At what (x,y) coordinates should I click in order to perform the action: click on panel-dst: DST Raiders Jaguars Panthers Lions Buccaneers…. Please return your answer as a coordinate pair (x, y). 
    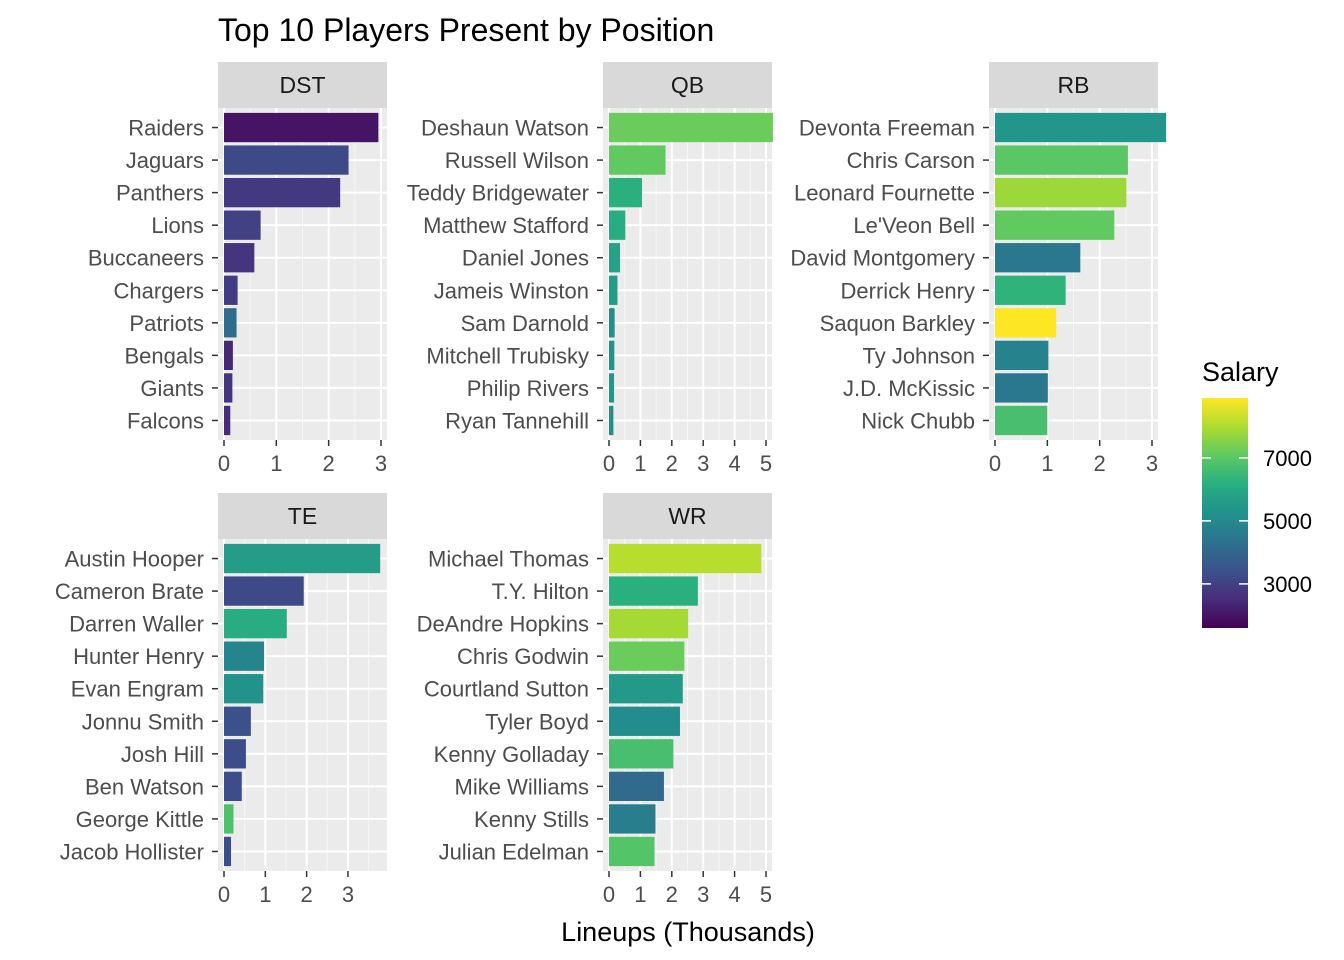
    Looking at the image, I should click on (237, 269).